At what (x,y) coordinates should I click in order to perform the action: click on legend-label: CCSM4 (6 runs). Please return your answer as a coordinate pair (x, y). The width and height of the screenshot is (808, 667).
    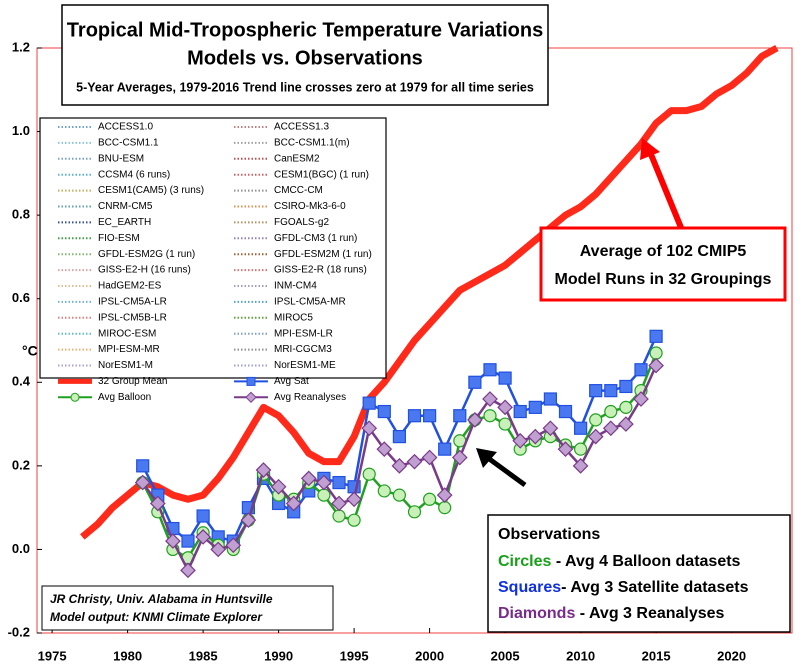
    Looking at the image, I should click on (134, 174).